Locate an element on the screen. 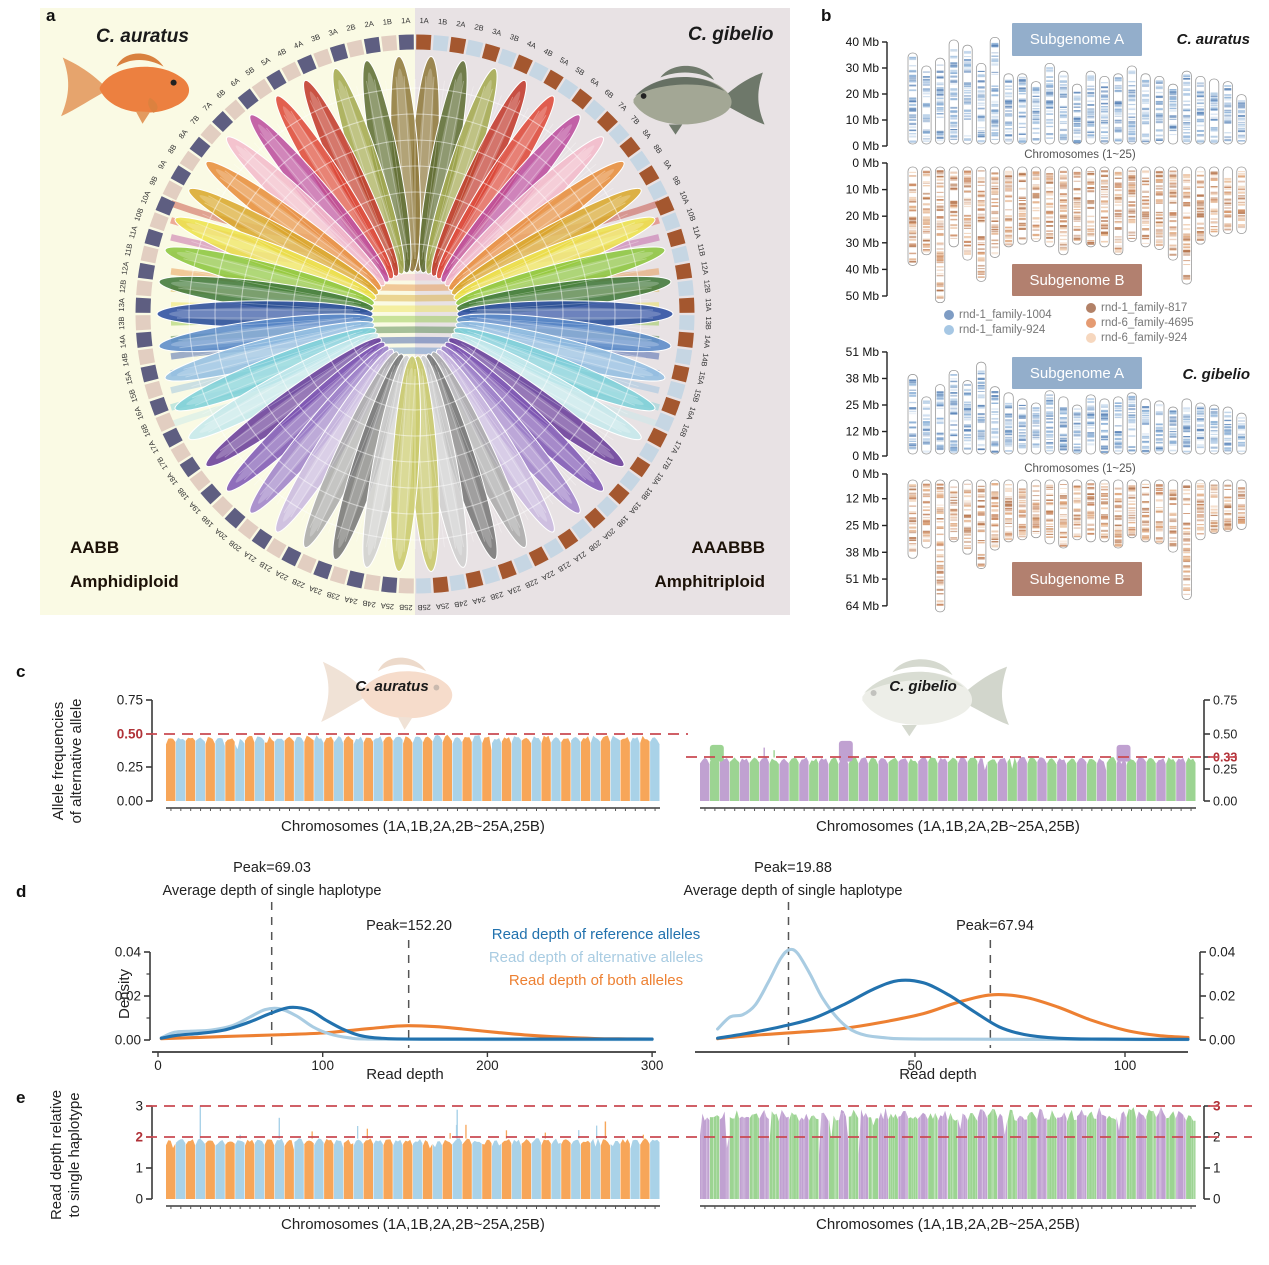 This screenshot has width=1269, height=1265. svg-text: 2A is located at coordinates (461, 24).